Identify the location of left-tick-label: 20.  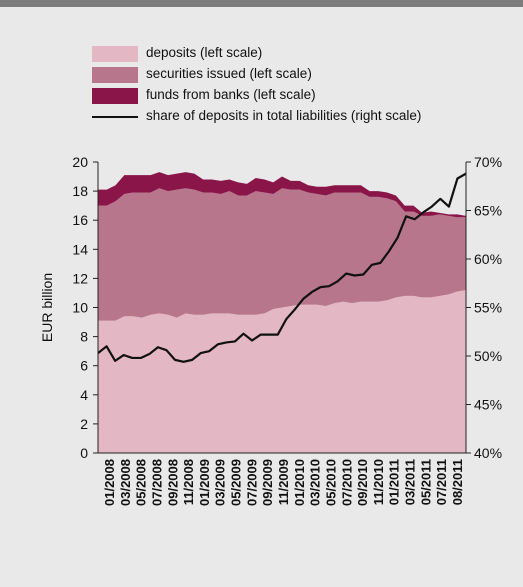
(80, 162).